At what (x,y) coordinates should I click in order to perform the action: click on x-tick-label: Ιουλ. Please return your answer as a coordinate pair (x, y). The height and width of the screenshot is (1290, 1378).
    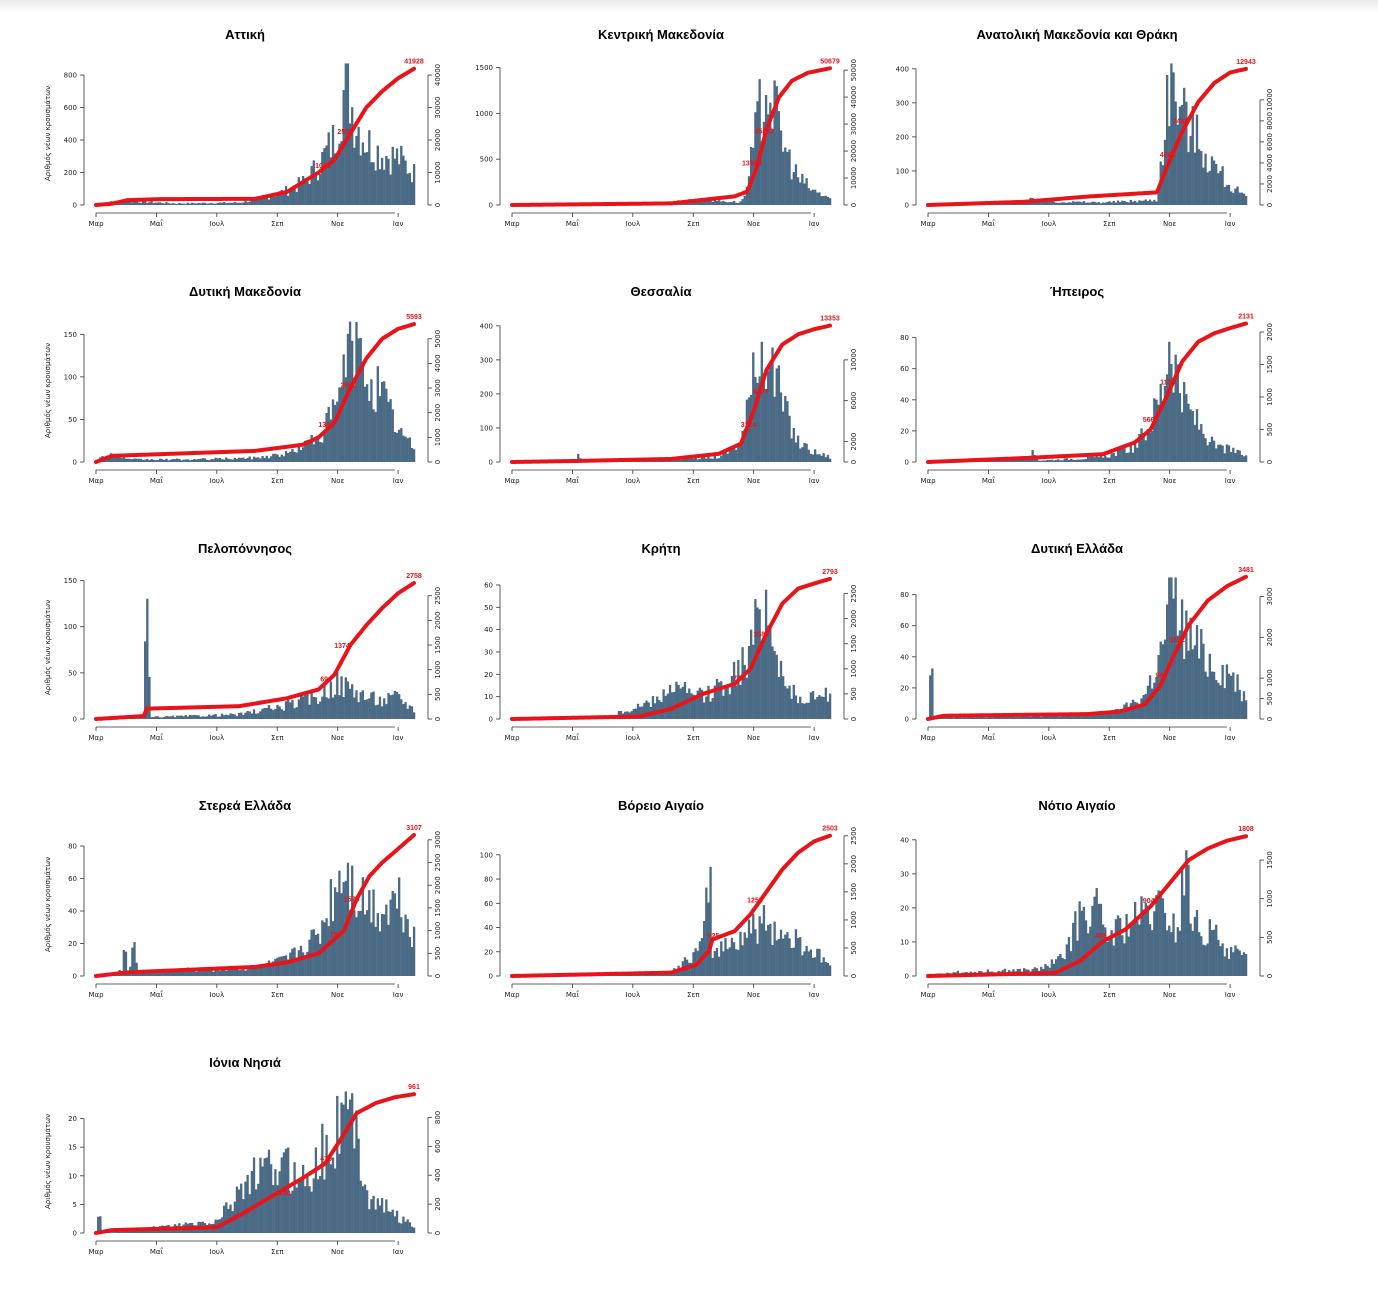
    Looking at the image, I should click on (217, 481).